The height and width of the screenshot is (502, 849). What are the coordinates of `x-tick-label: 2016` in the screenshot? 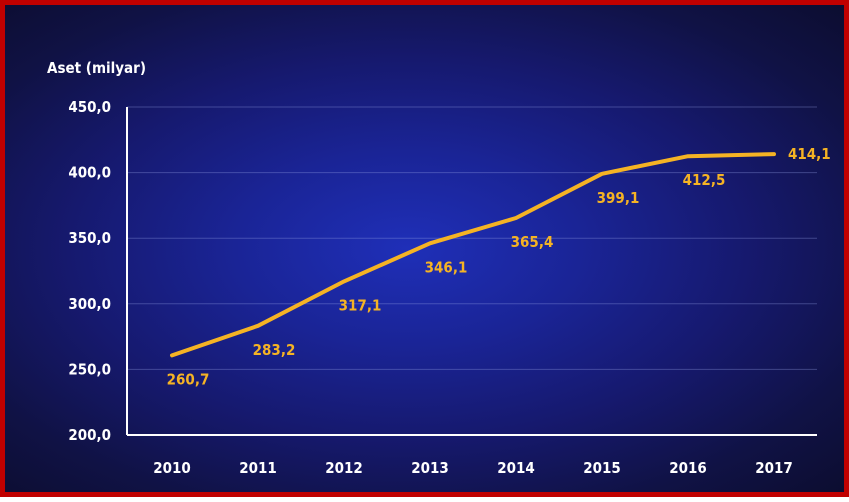 It's located at (688, 468).